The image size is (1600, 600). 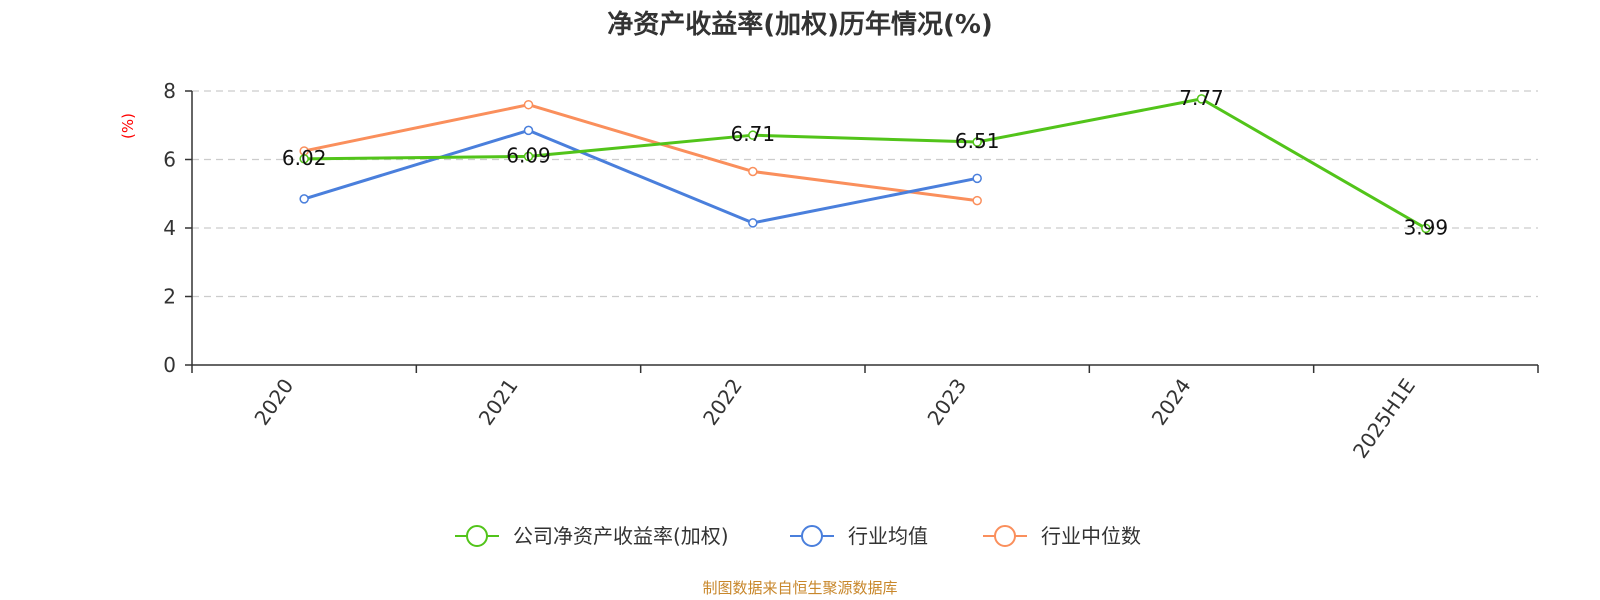 I want to click on x-tick-label: 2022, so click(x=722, y=401).